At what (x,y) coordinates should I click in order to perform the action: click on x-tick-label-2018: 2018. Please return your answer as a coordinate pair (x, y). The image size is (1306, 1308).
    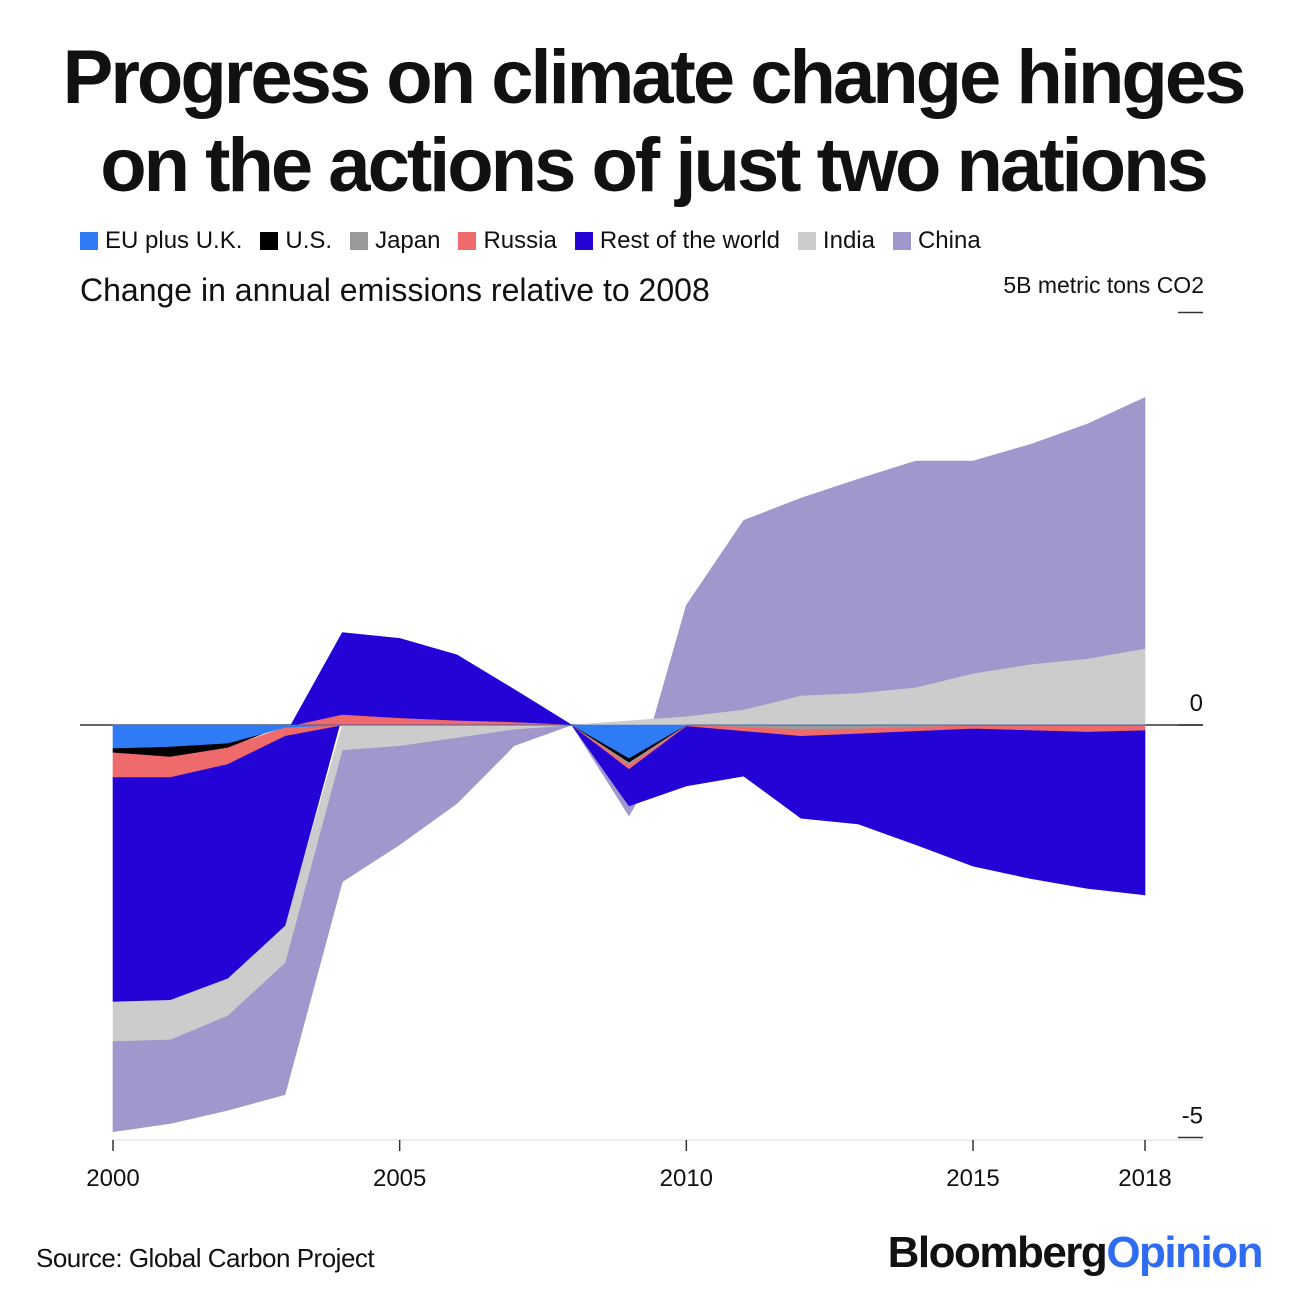
    Looking at the image, I should click on (1144, 1178).